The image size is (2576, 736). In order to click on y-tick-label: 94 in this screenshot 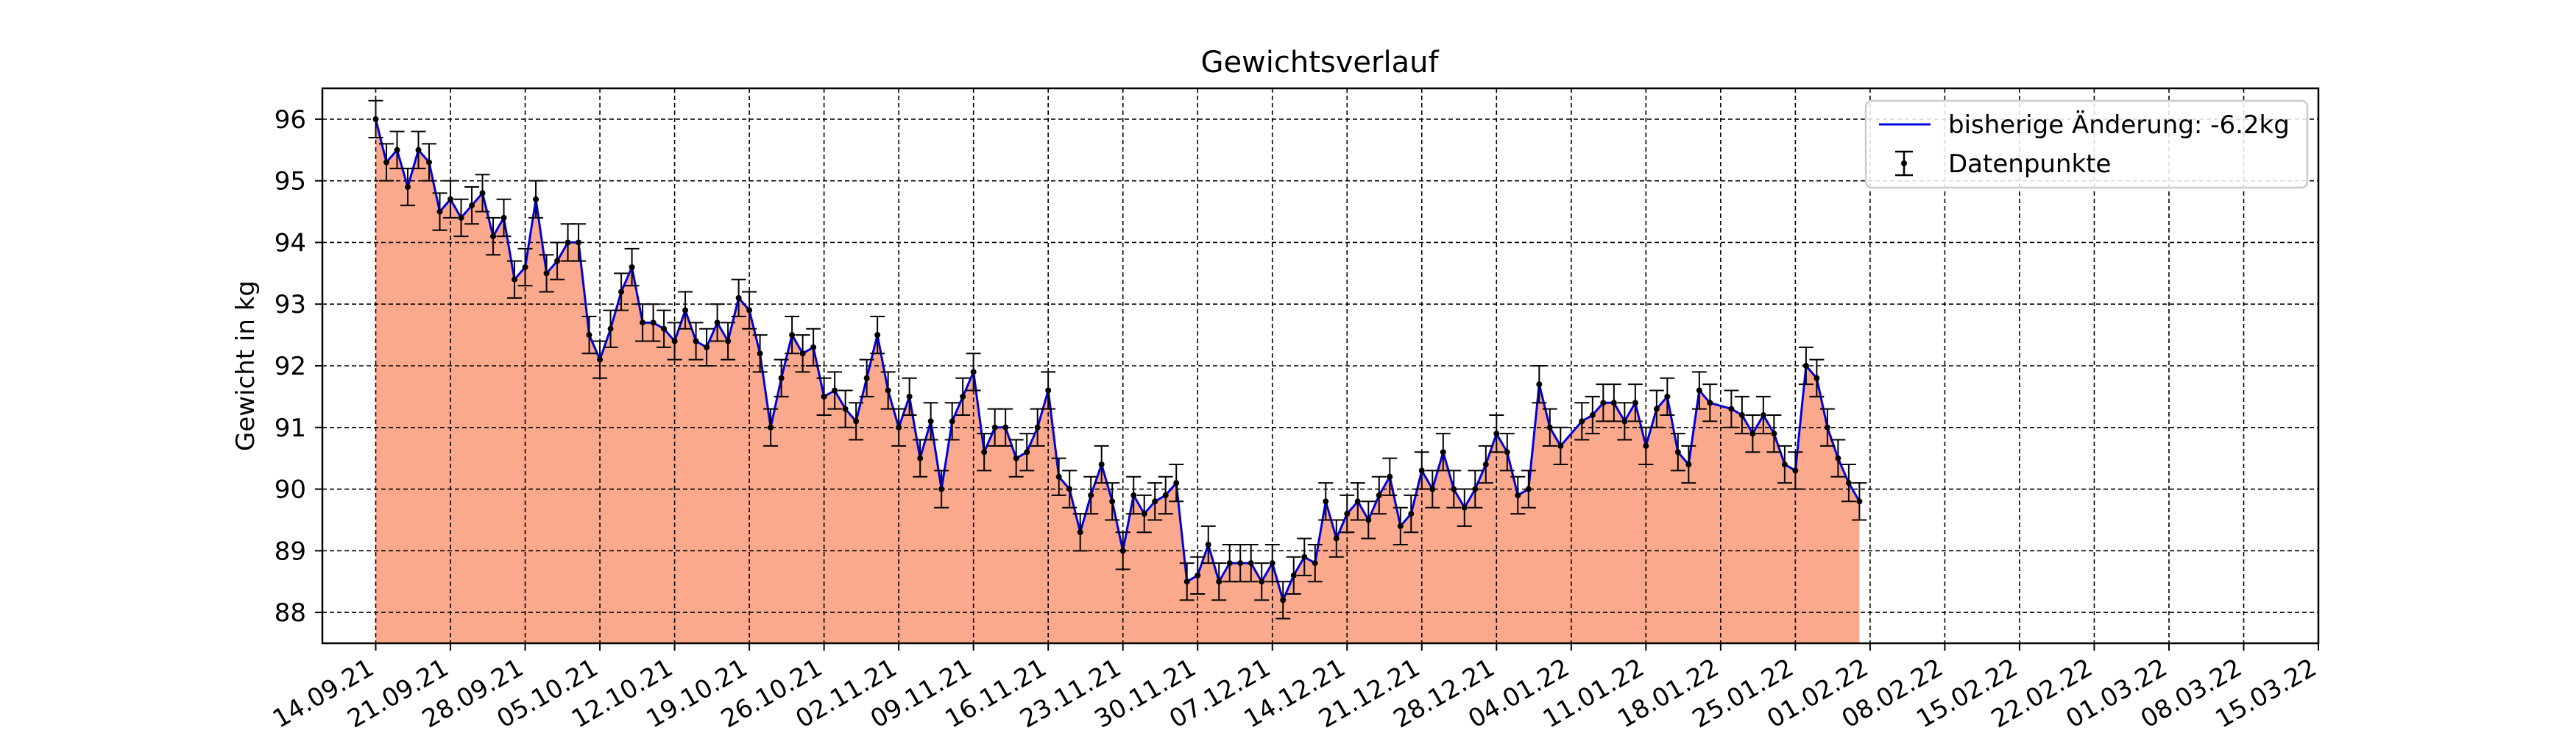, I will do `click(290, 243)`.